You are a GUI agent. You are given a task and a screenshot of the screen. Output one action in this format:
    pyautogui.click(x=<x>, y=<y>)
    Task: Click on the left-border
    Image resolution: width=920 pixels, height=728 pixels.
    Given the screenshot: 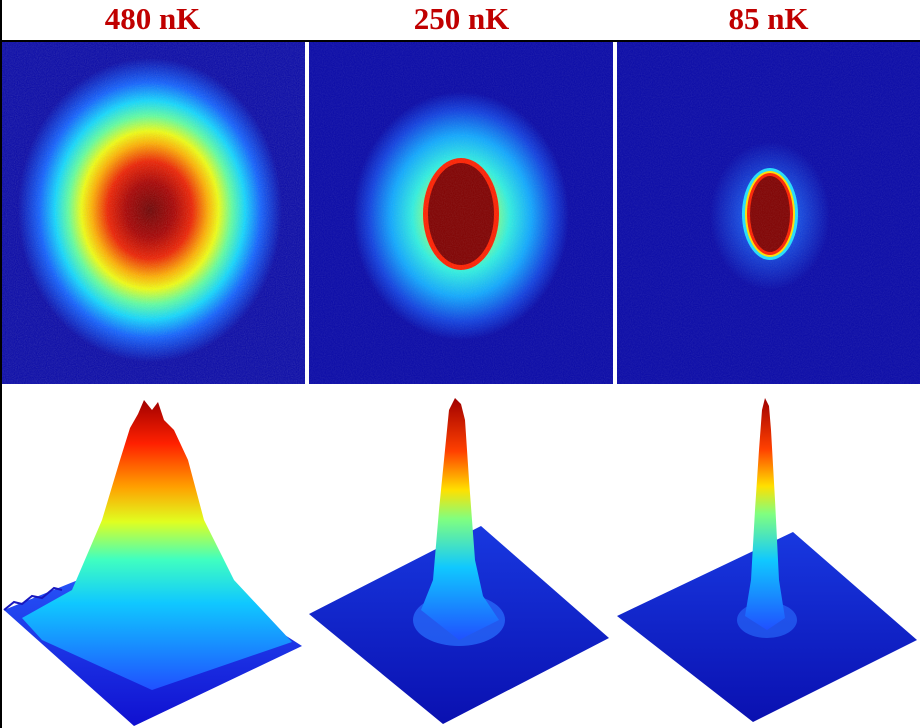 What is the action you would take?
    pyautogui.click(x=1, y=364)
    